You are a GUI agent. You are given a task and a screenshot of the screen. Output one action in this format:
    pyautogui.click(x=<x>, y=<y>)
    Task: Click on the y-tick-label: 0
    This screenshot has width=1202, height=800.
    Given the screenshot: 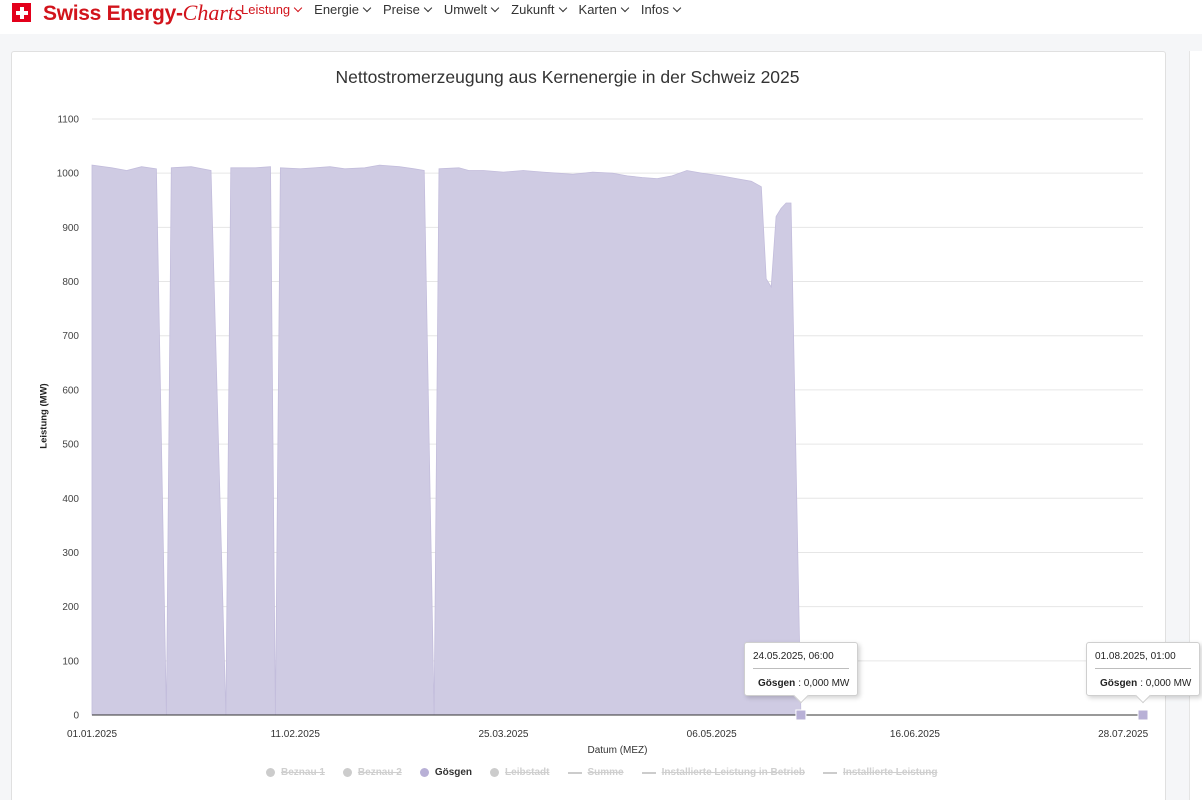 What is the action you would take?
    pyautogui.click(x=76, y=716)
    